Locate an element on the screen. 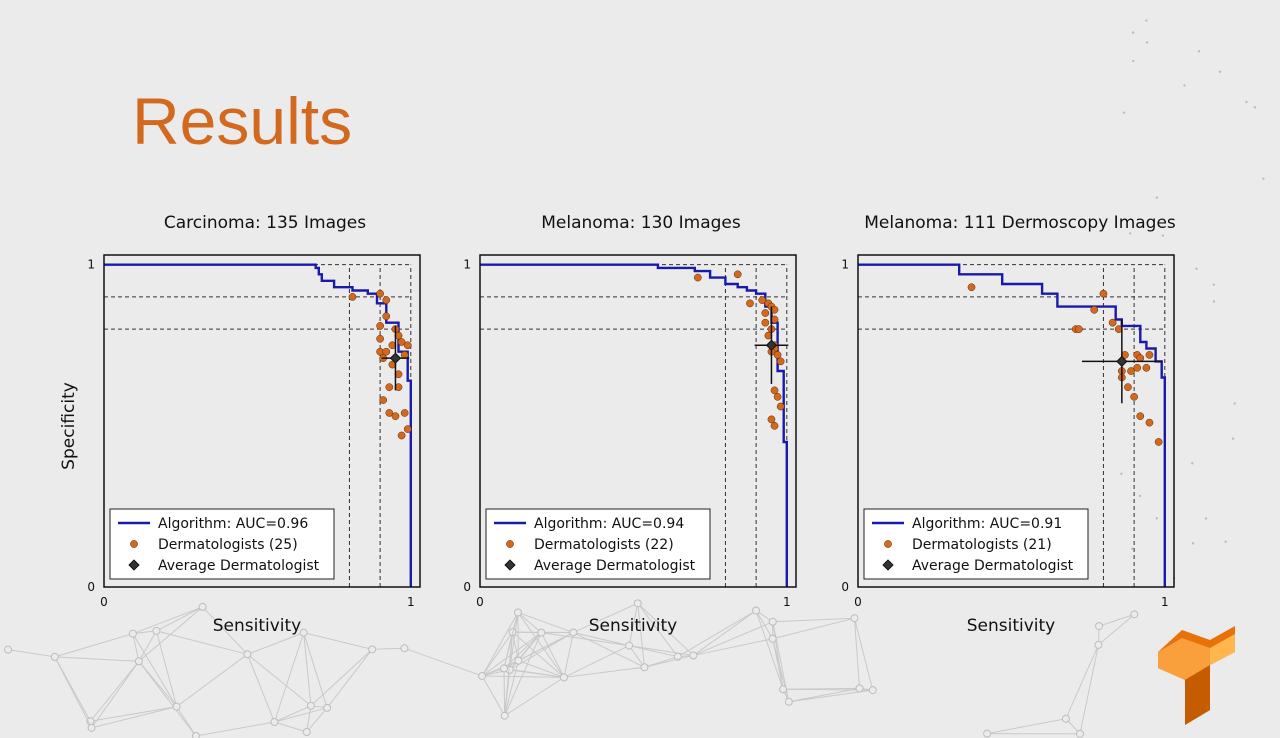  y-tick-label: 1 is located at coordinates (467, 265).